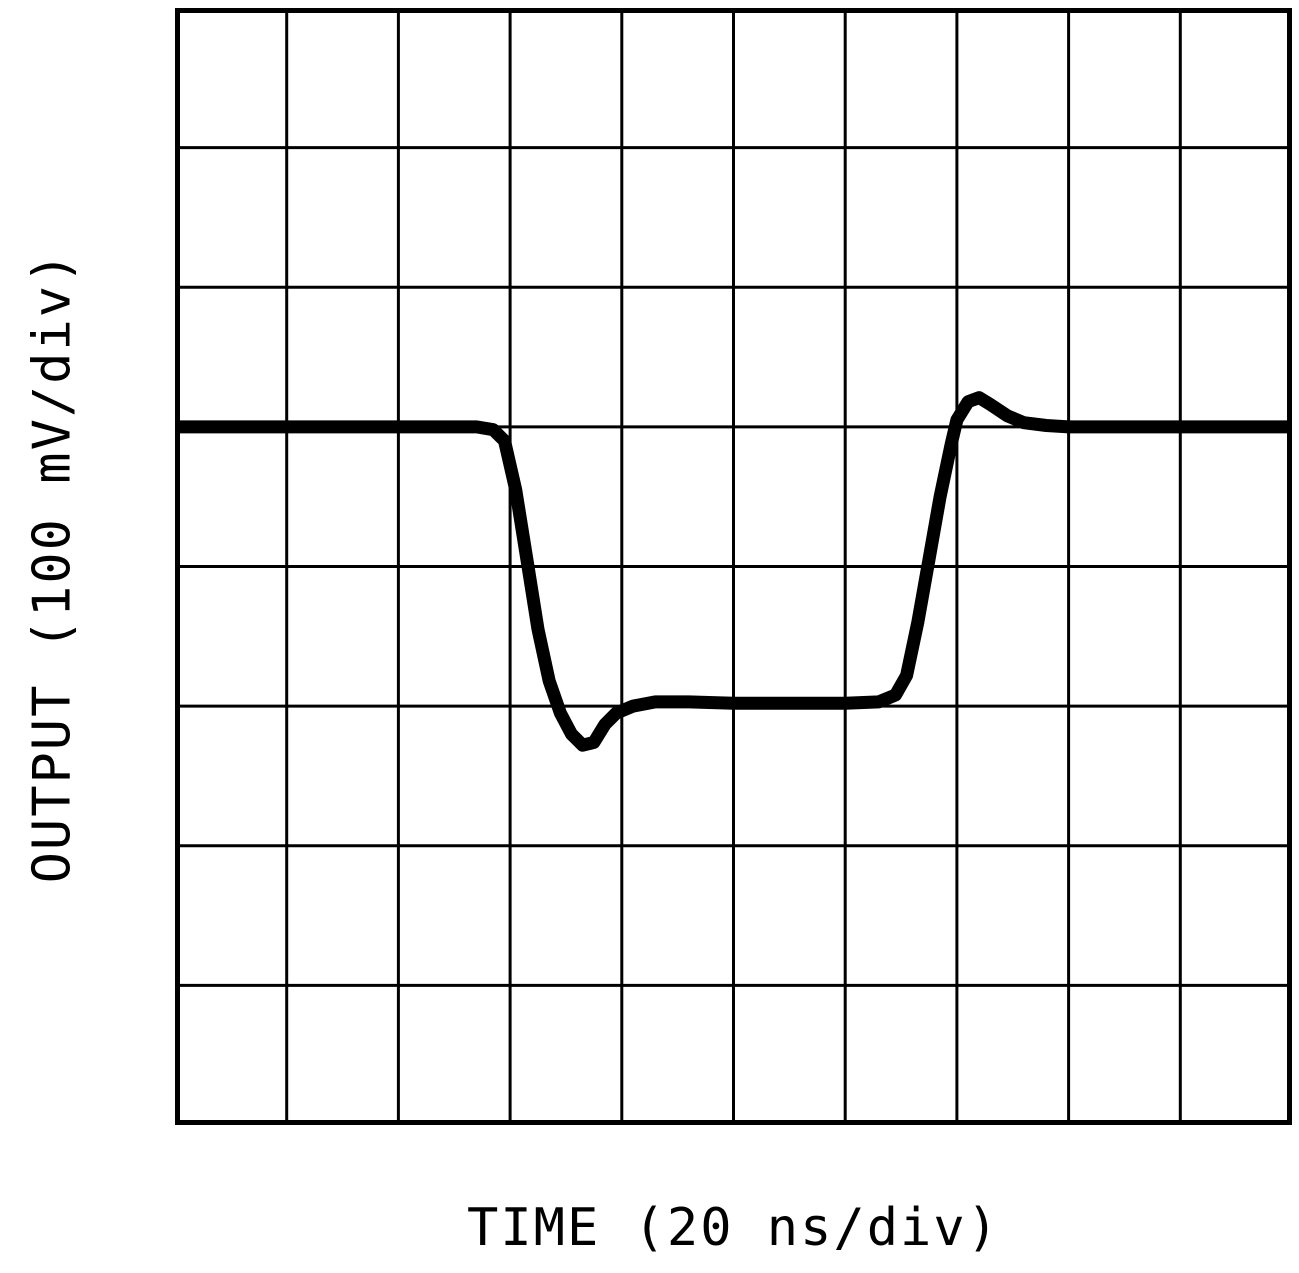  I want to click on y-axis-label: OUTPUT (100 mV/div), so click(52, 566).